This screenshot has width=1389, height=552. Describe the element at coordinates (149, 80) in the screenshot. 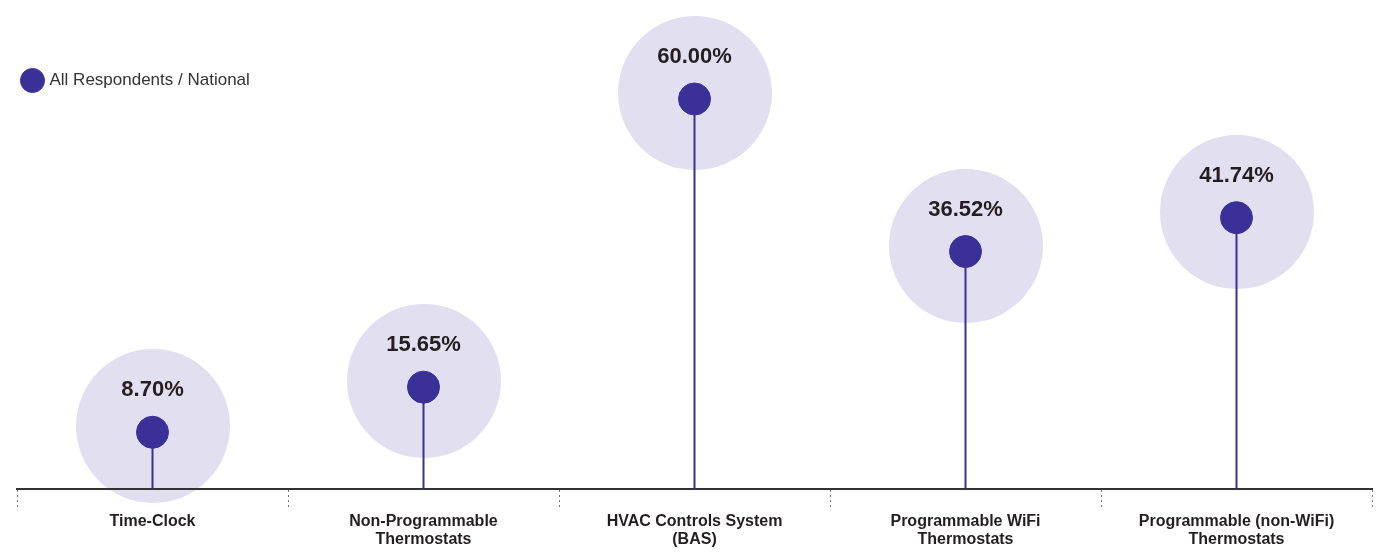

I see `legend-label: All Respondents / National` at that location.